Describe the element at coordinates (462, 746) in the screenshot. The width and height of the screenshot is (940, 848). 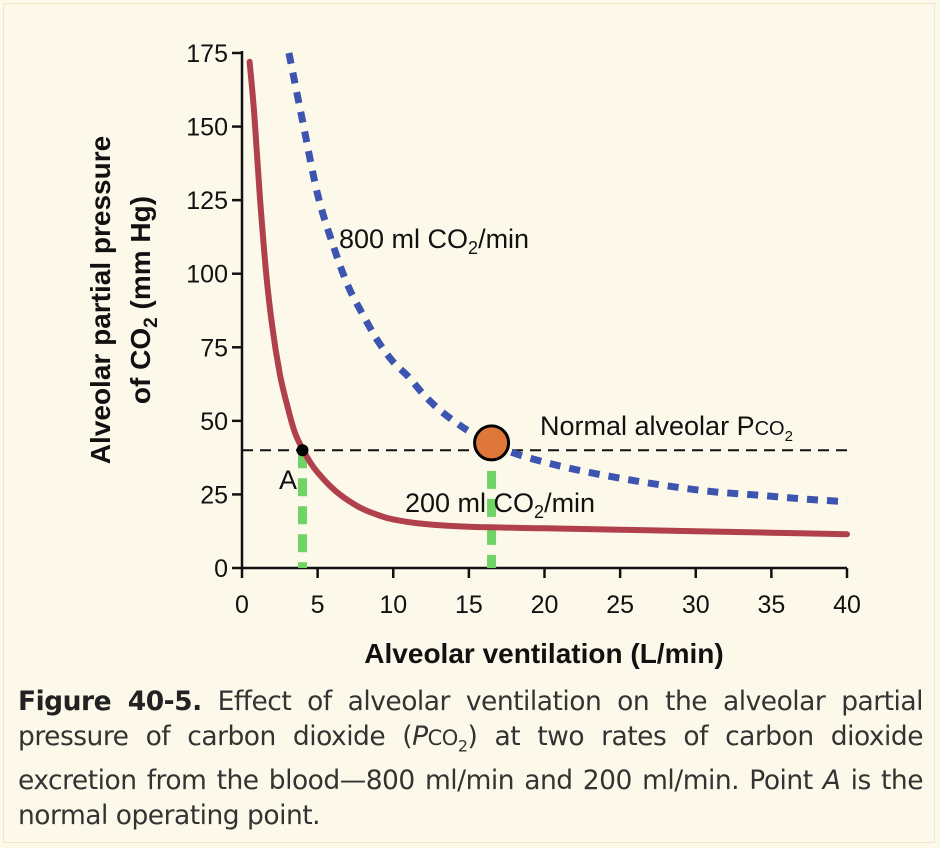
I see `caption-sub-2: 2` at that location.